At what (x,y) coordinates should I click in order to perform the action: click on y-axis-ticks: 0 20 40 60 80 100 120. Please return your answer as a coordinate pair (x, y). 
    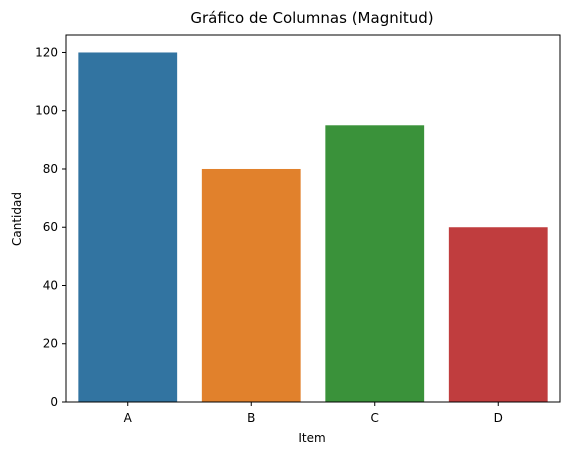
    Looking at the image, I should click on (50, 227).